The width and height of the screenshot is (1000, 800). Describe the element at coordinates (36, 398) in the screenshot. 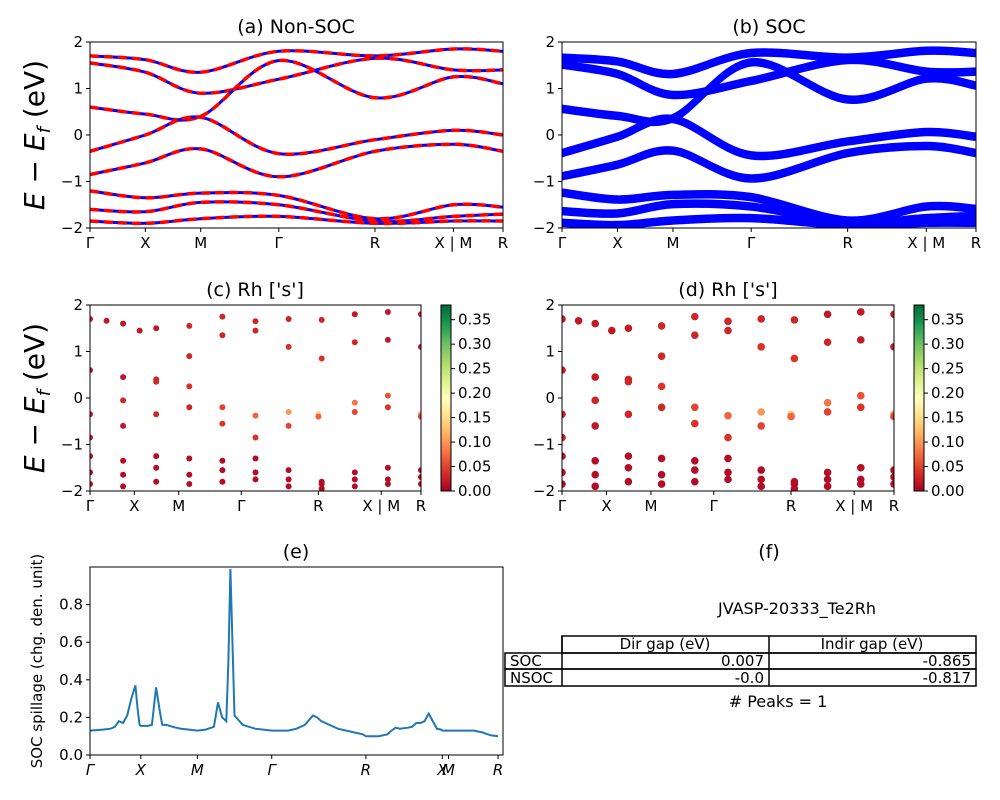

I see `band-ylabel-mid: E − Ef (eV)` at that location.